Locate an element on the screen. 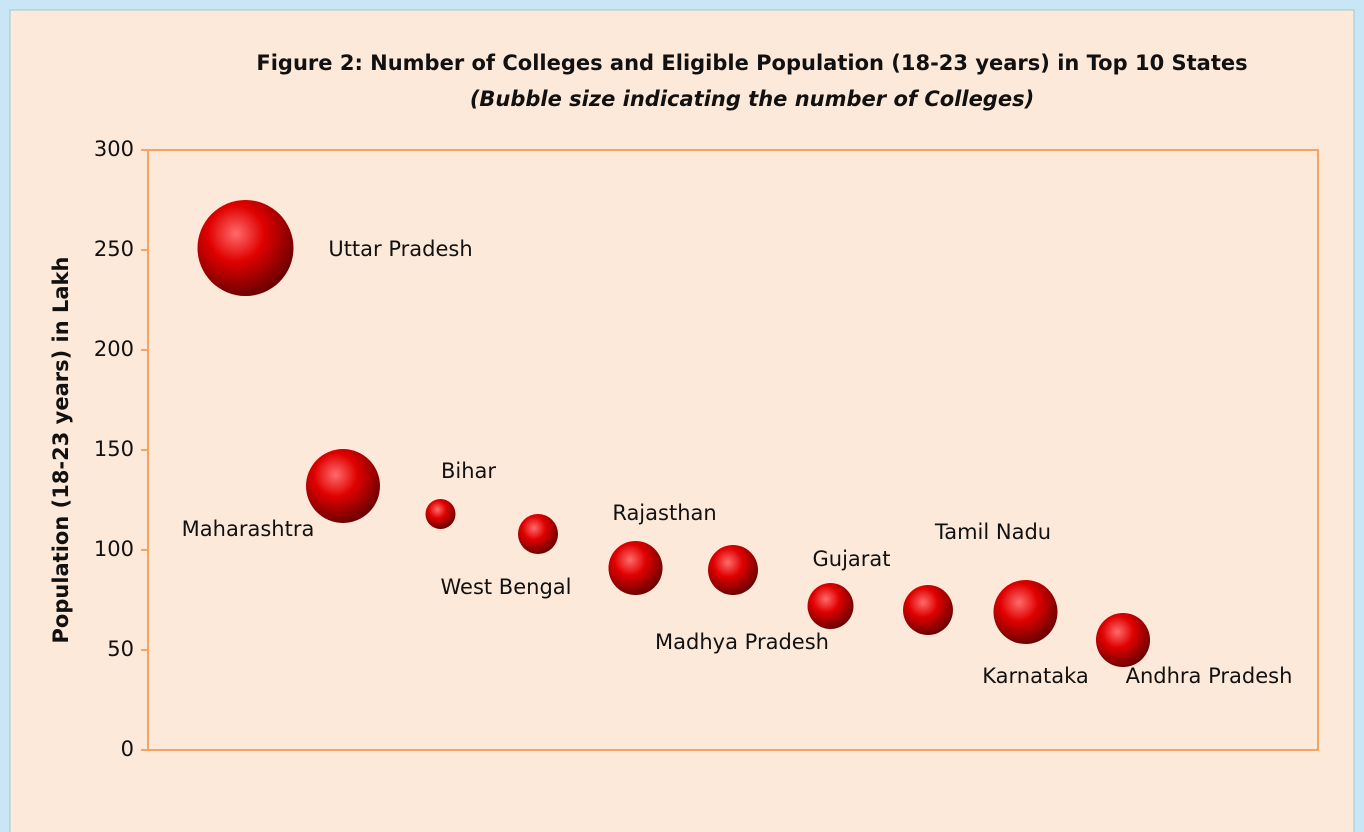  y-tick-label: 50 is located at coordinates (120, 649).